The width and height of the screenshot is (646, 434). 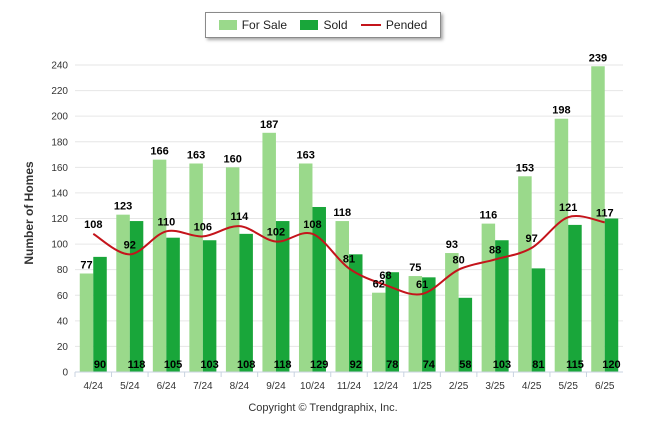 I want to click on x-tick-label: 6/25, so click(x=605, y=386).